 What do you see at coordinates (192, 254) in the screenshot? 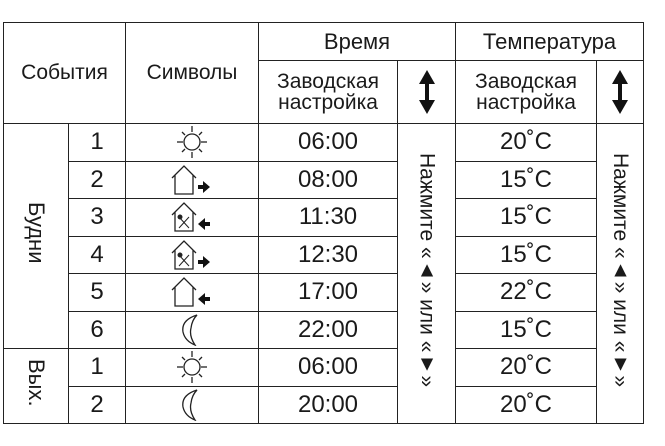
I see `house-meal-leave-icon` at bounding box center [192, 254].